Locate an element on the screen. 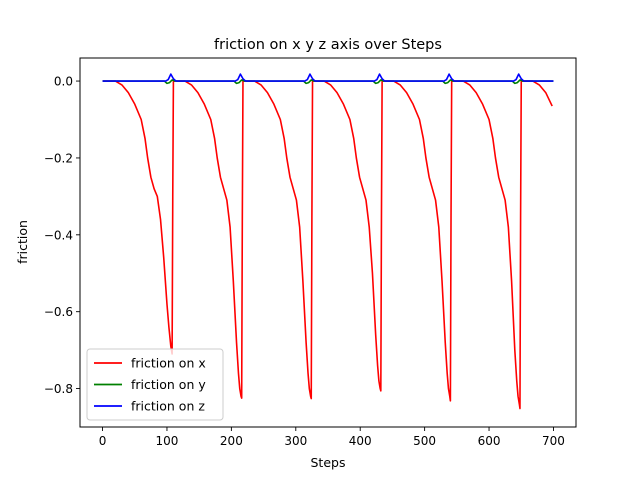  x-tick-label: 300 is located at coordinates (295, 441).